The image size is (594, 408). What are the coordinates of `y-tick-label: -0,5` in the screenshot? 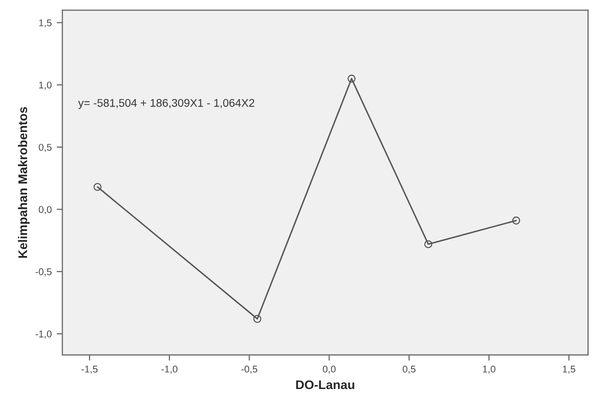 It's located at (44, 272).